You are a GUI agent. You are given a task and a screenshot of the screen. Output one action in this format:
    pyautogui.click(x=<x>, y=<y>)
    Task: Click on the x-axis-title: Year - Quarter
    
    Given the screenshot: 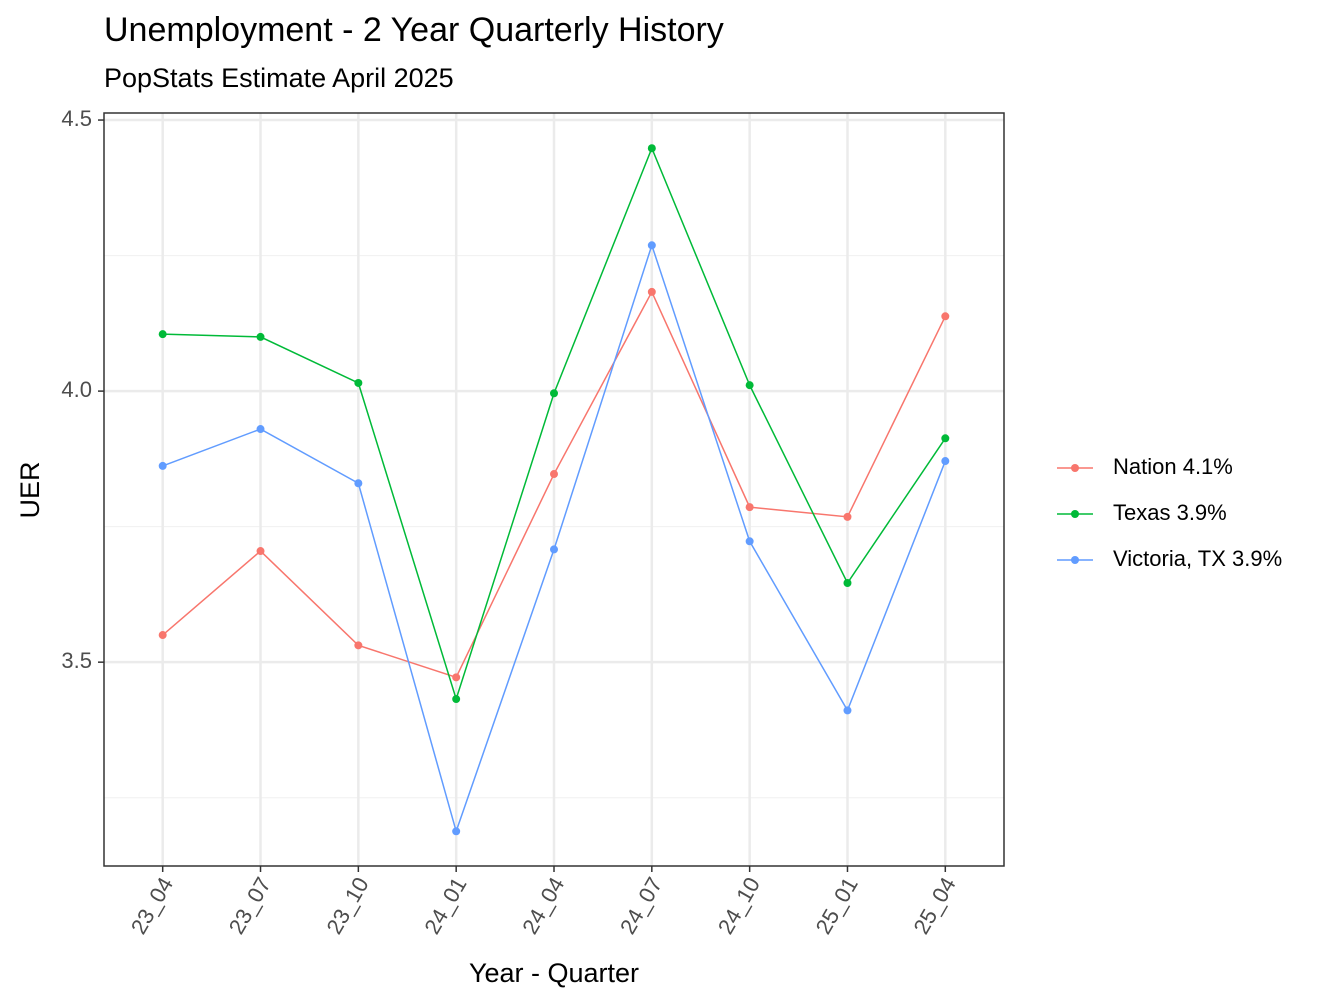 What is the action you would take?
    pyautogui.click(x=554, y=973)
    